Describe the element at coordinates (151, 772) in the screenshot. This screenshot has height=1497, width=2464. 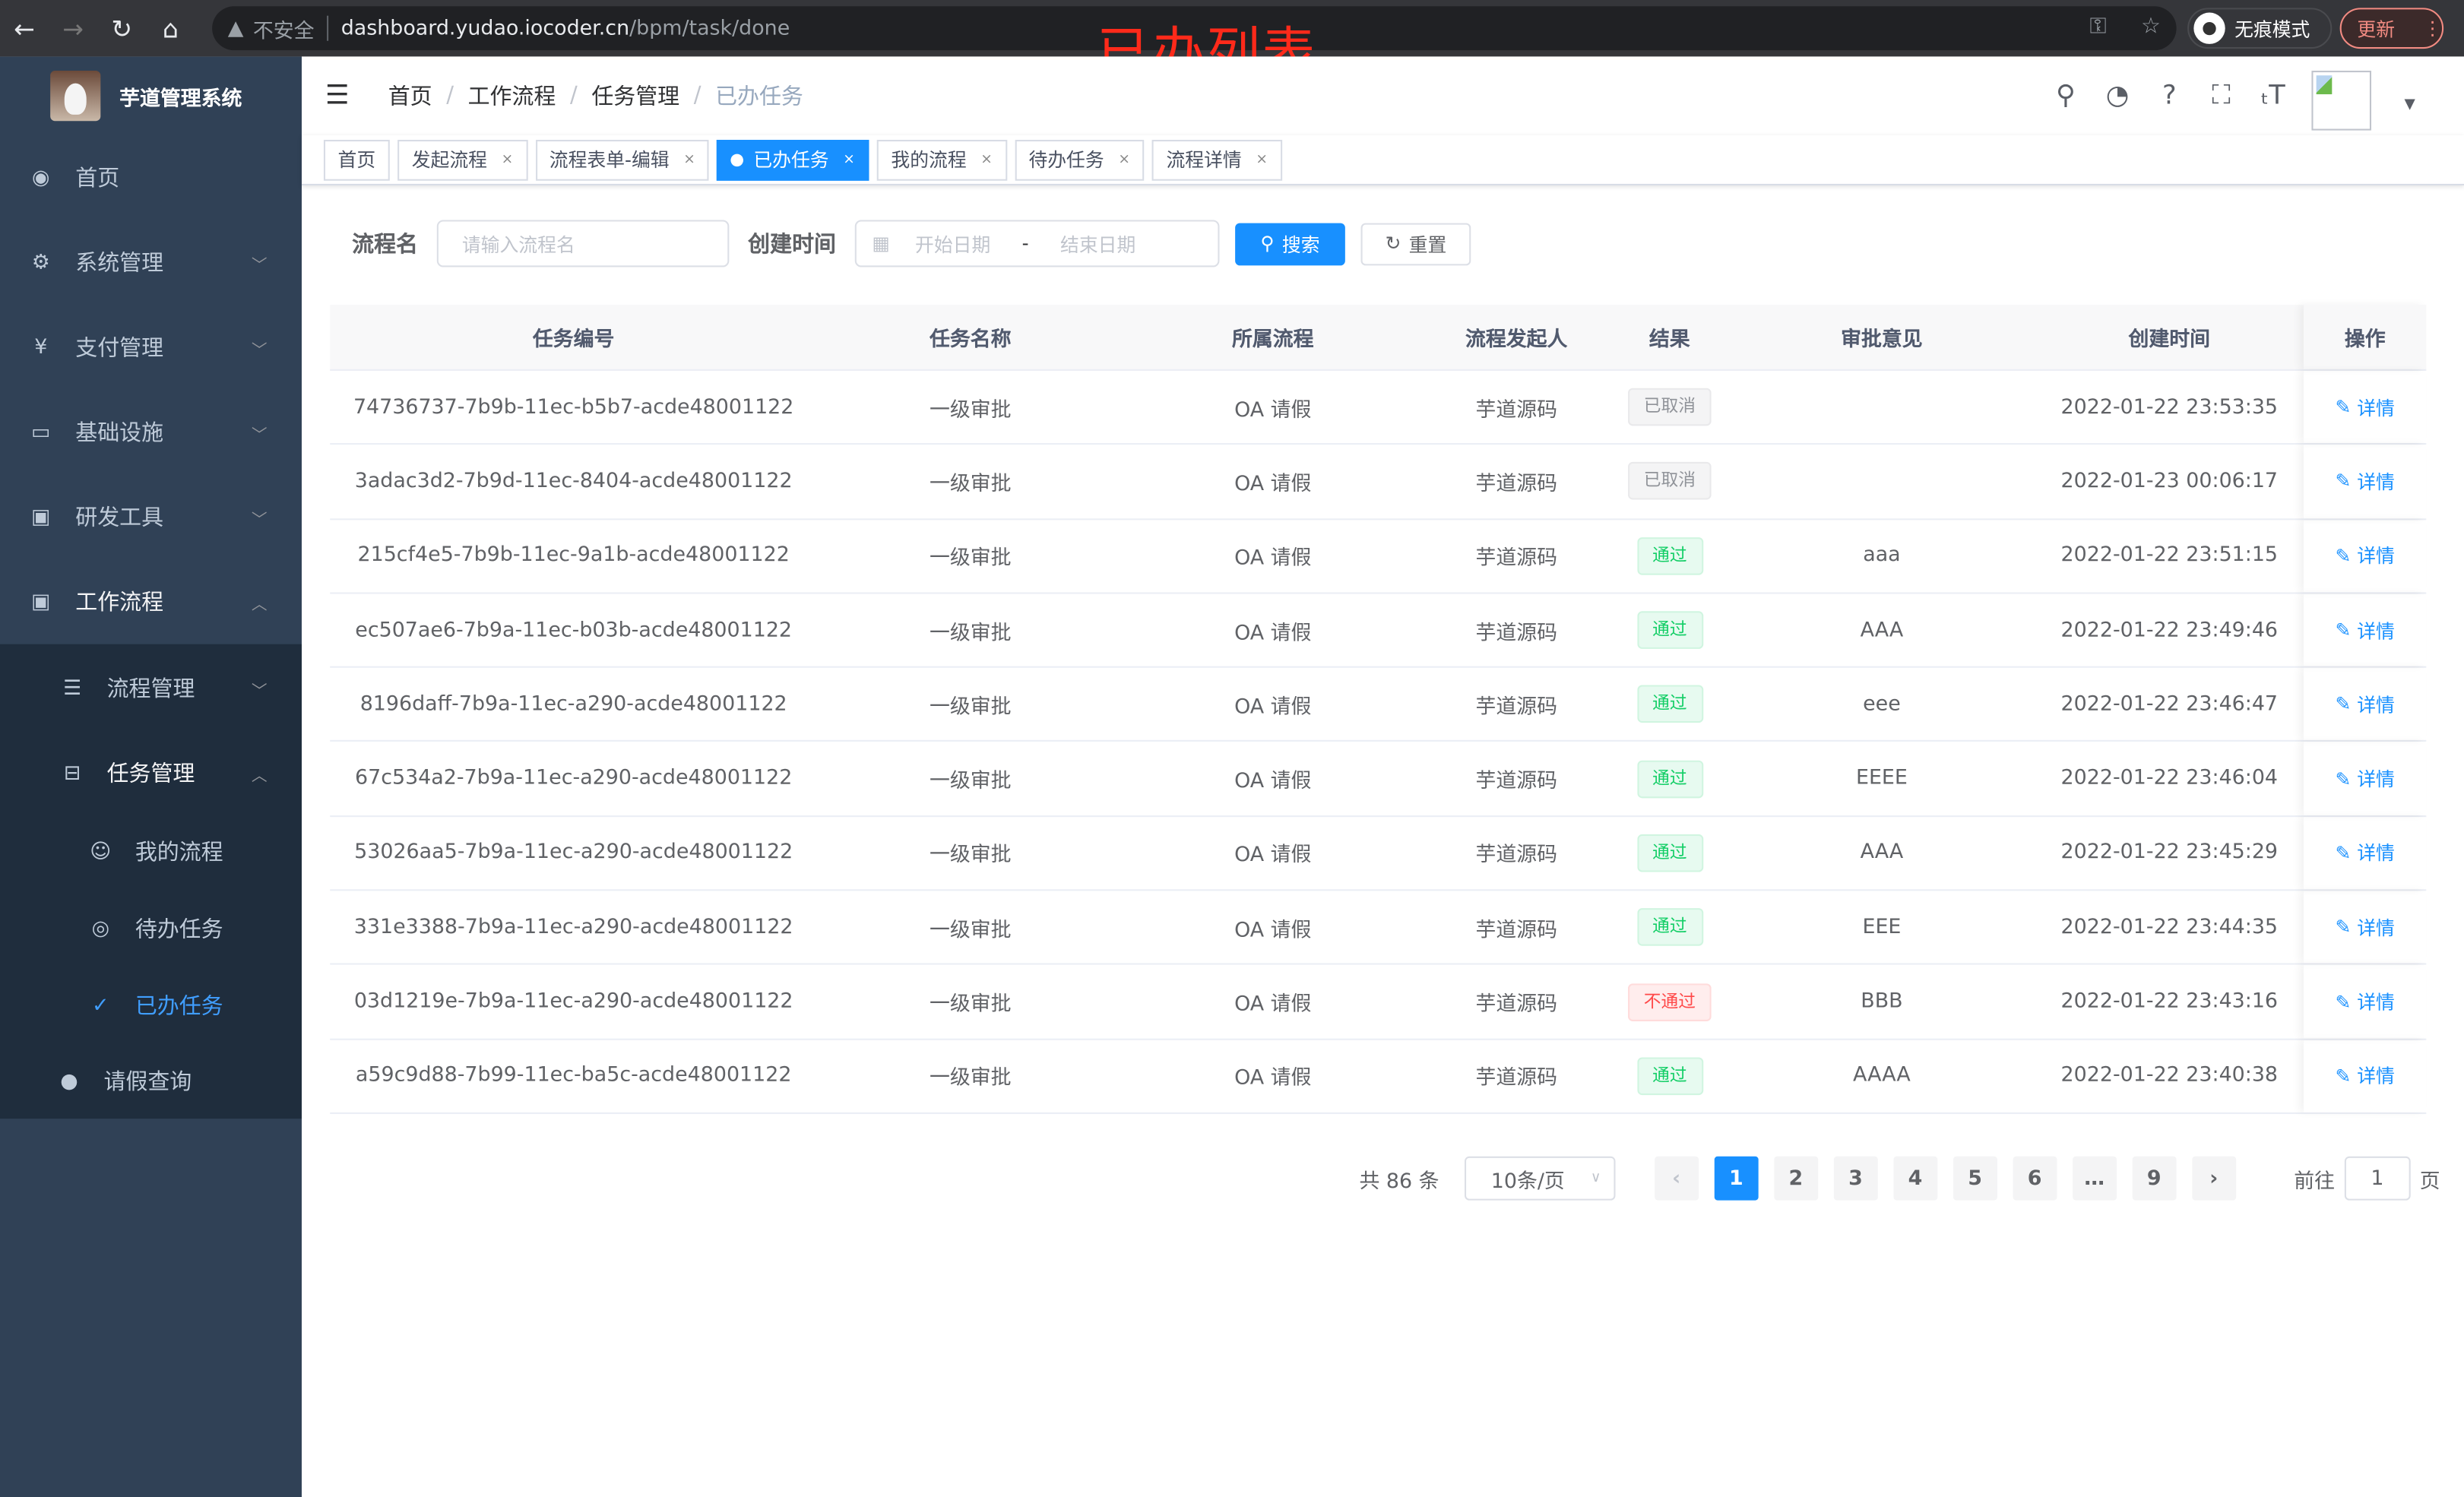
I see `sidebar-item-task-mgmt: ⊟ 任务管理 ︿` at that location.